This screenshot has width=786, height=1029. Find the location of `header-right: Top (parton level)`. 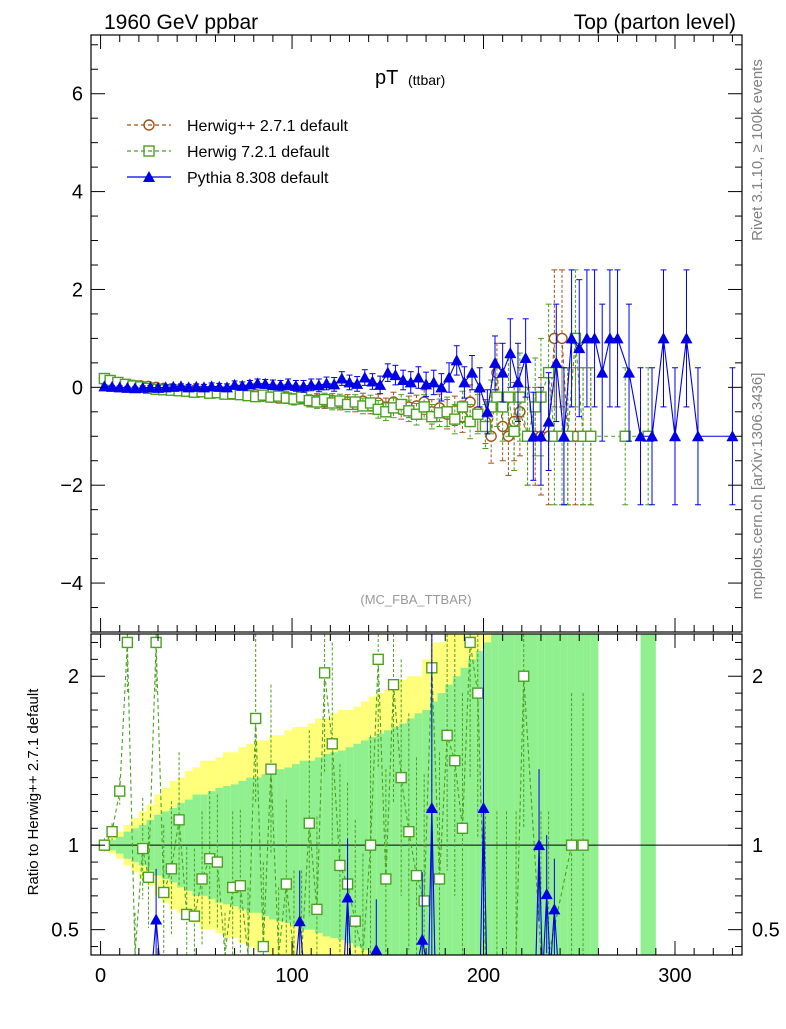

header-right: Top (parton level) is located at coordinates (655, 22).